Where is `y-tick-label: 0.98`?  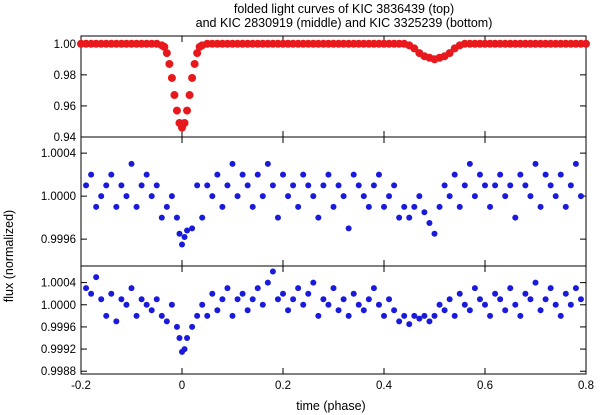
y-tick-label: 0.98 is located at coordinates (65, 76).